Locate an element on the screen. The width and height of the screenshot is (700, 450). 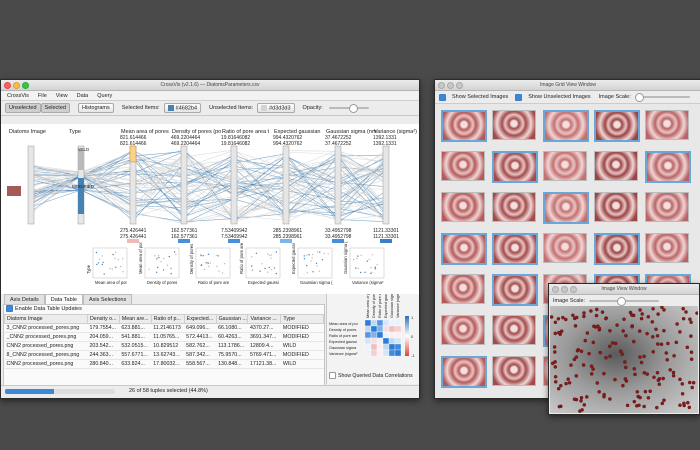
minimize-button is located at coordinates (16, 85).